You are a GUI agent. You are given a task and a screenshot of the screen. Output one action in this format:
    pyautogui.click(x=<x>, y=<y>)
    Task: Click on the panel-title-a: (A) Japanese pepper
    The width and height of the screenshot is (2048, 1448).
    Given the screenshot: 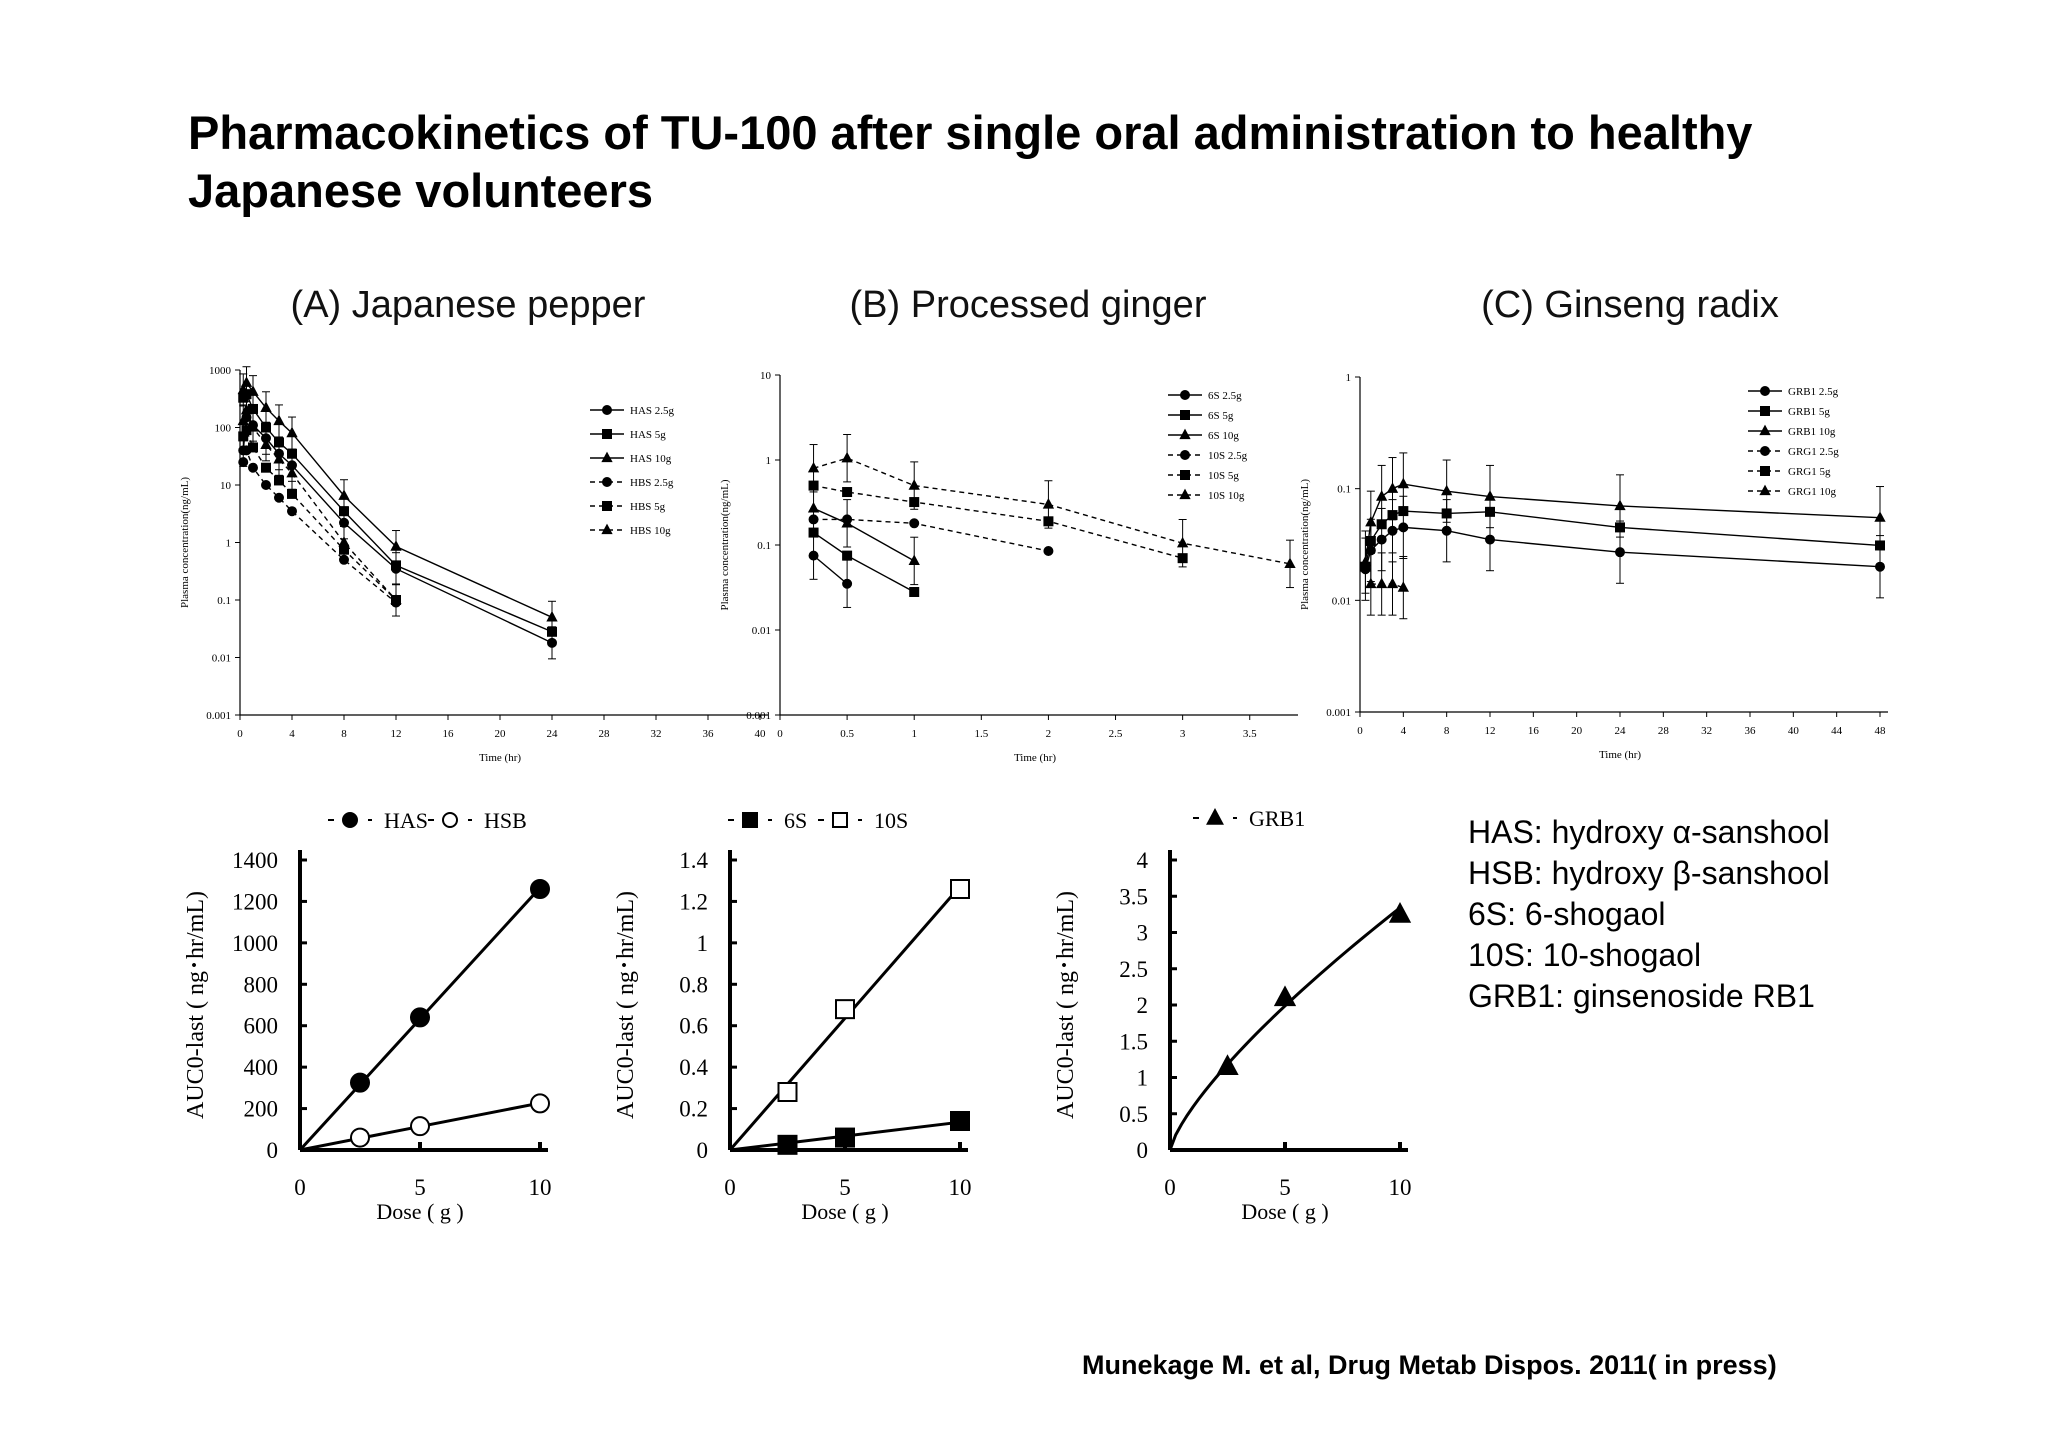 What is the action you would take?
    pyautogui.click(x=468, y=305)
    